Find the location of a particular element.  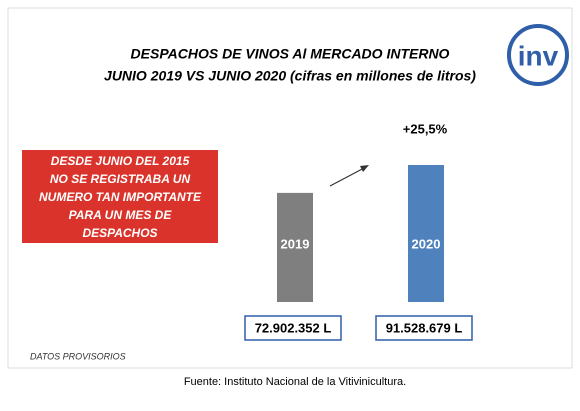

callout-text: NO SE REGISTRABA UN is located at coordinates (120, 179).